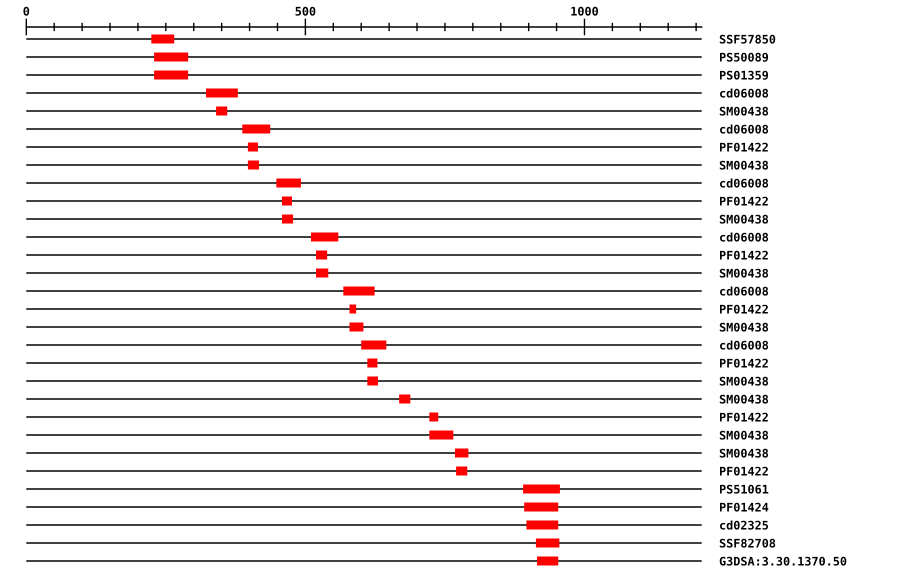  Describe the element at coordinates (306, 11) in the screenshot. I see `x-tick-label: 500` at that location.